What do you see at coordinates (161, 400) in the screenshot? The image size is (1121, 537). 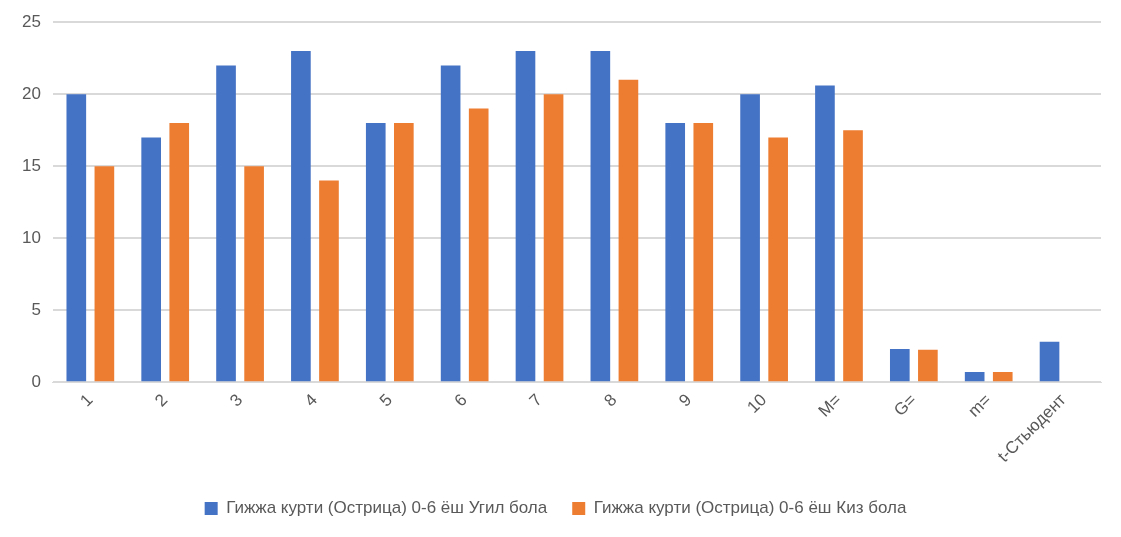 I see `x-tick-label: 2` at bounding box center [161, 400].